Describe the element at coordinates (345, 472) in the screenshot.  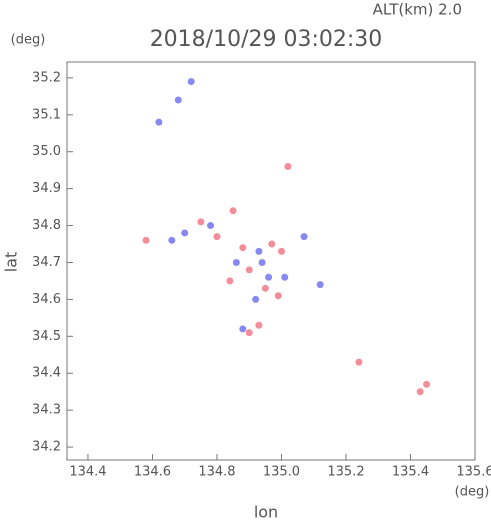
I see `x-tick-label: 135.2` at that location.